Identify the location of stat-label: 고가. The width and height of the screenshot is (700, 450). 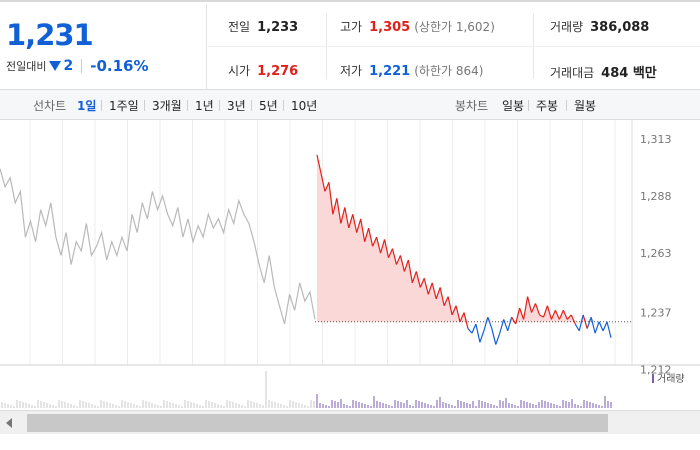
(351, 27).